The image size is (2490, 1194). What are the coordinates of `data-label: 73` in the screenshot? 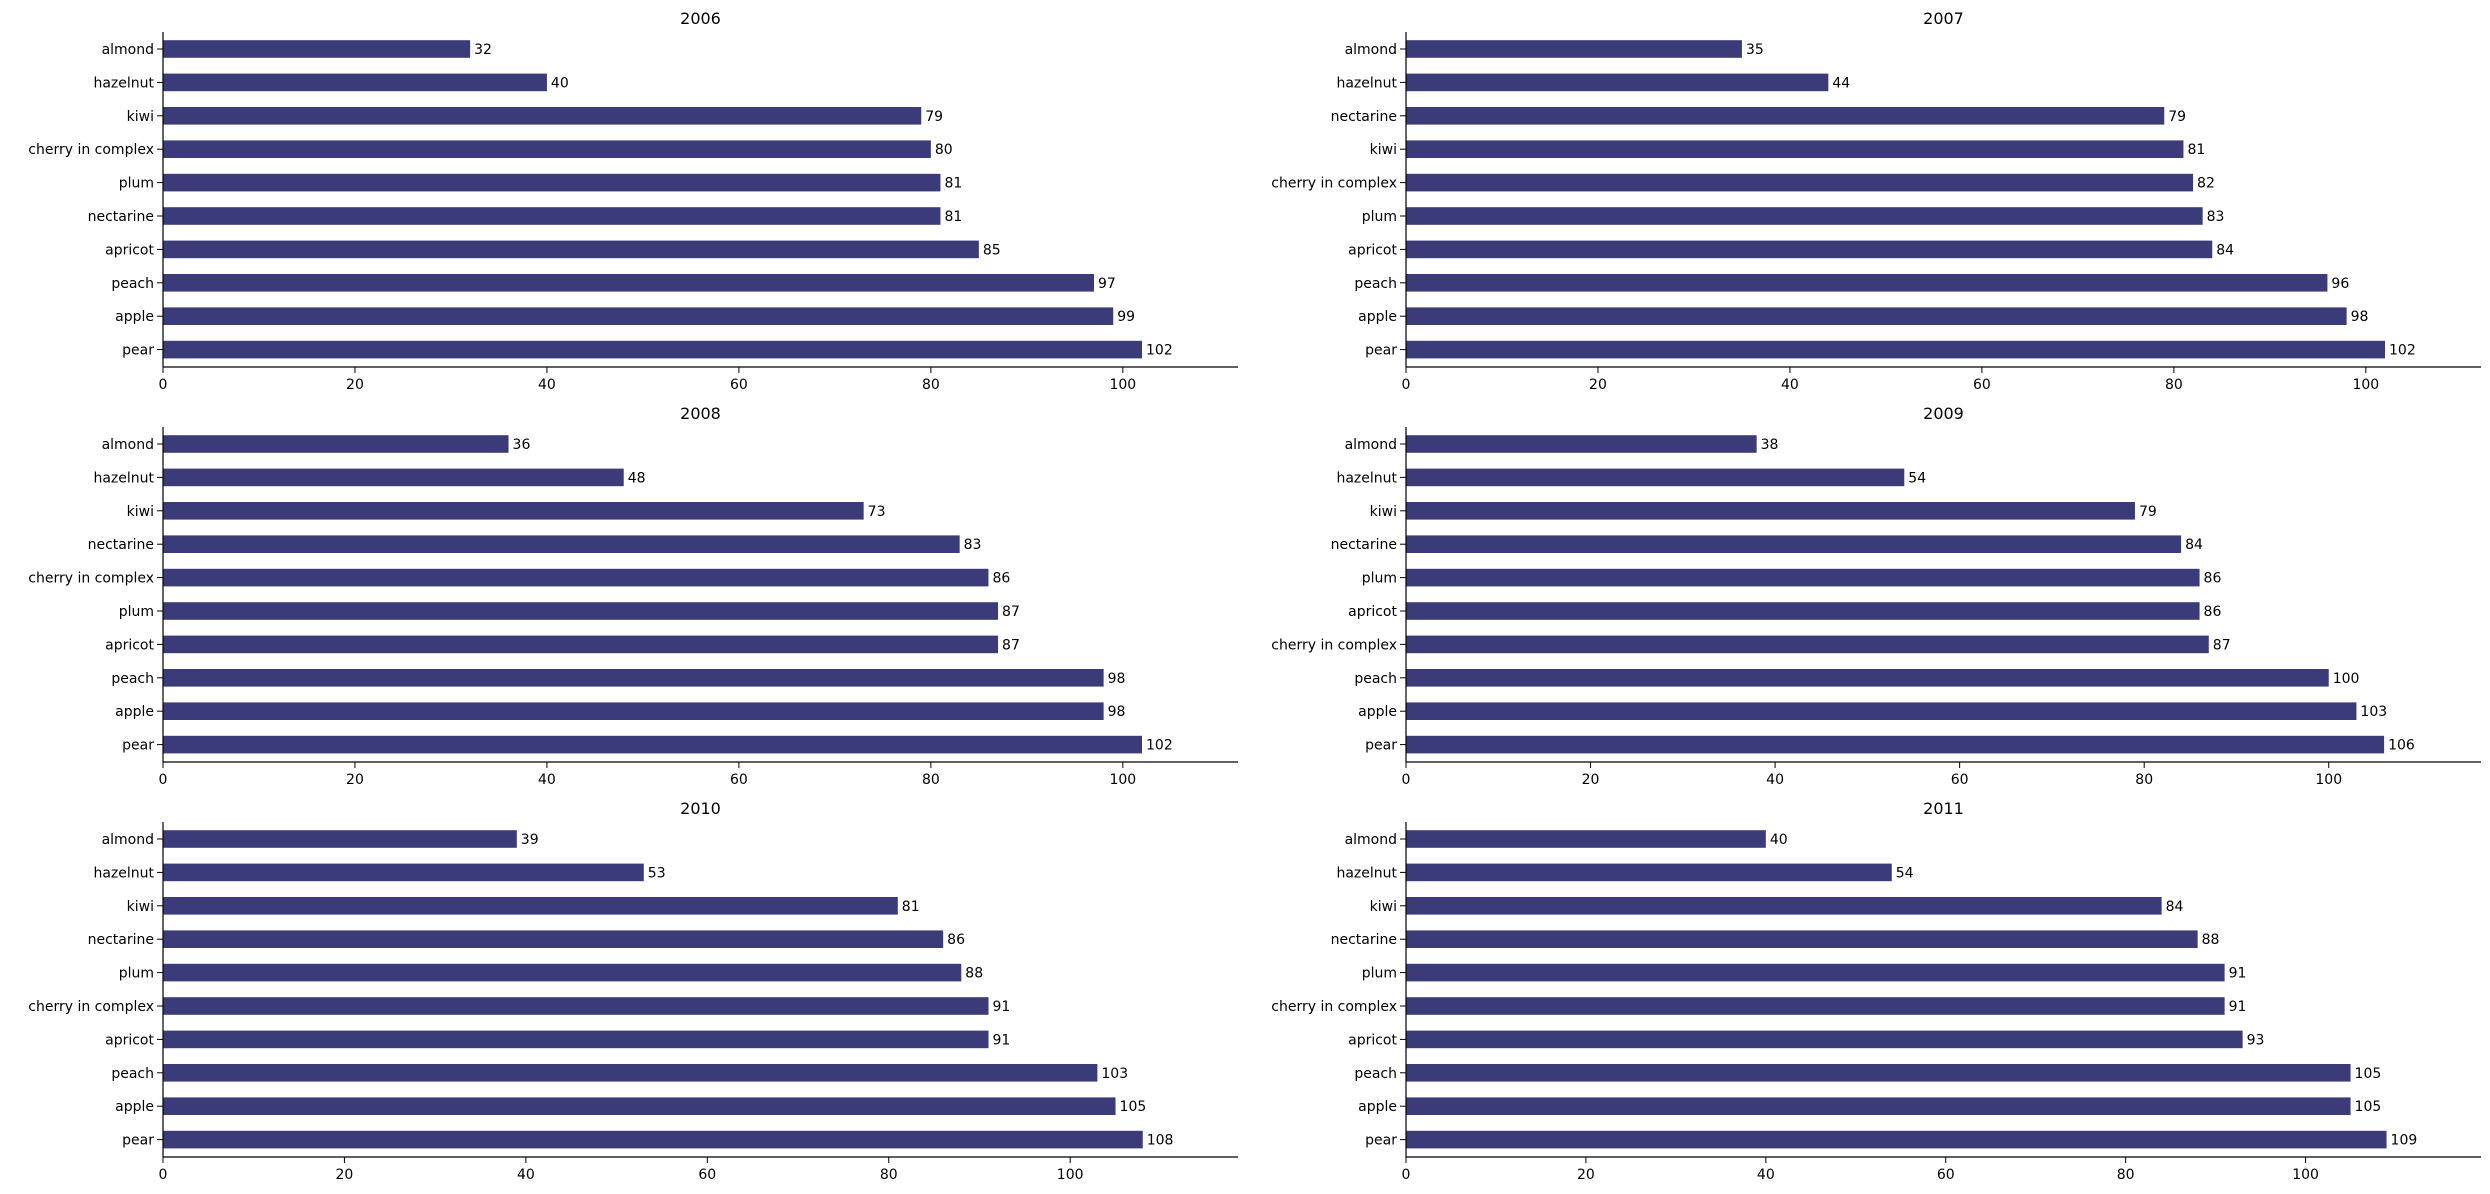 It's located at (877, 512).